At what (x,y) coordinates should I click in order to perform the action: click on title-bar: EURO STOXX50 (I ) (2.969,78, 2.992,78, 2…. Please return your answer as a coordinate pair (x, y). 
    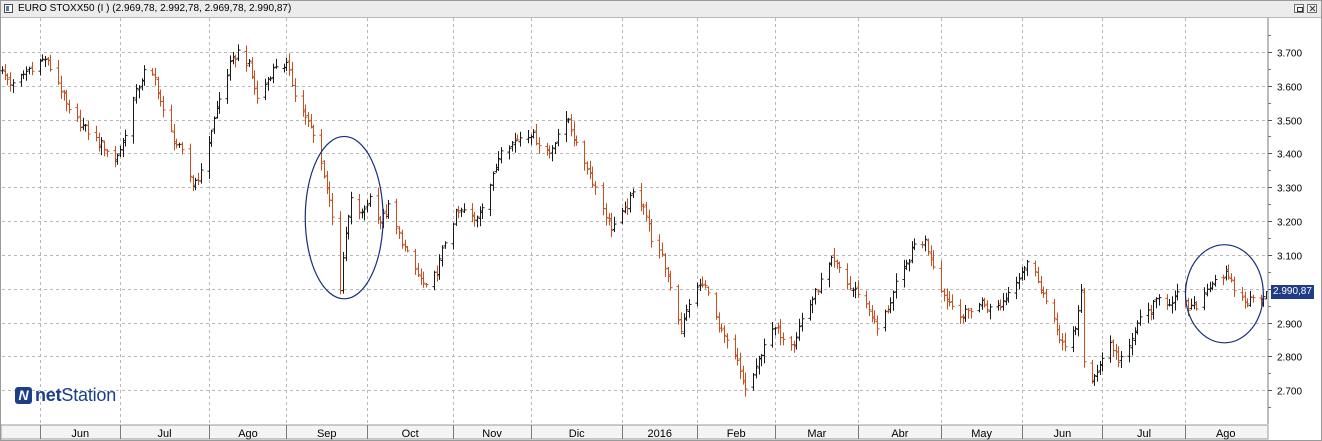
    Looking at the image, I should click on (661, 9).